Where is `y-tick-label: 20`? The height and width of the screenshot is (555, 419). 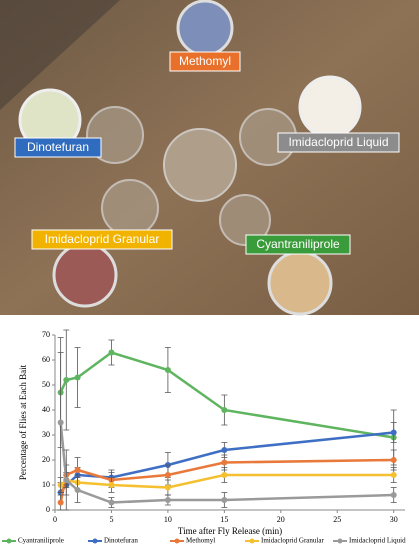 y-tick-label: 20 is located at coordinates (46, 459).